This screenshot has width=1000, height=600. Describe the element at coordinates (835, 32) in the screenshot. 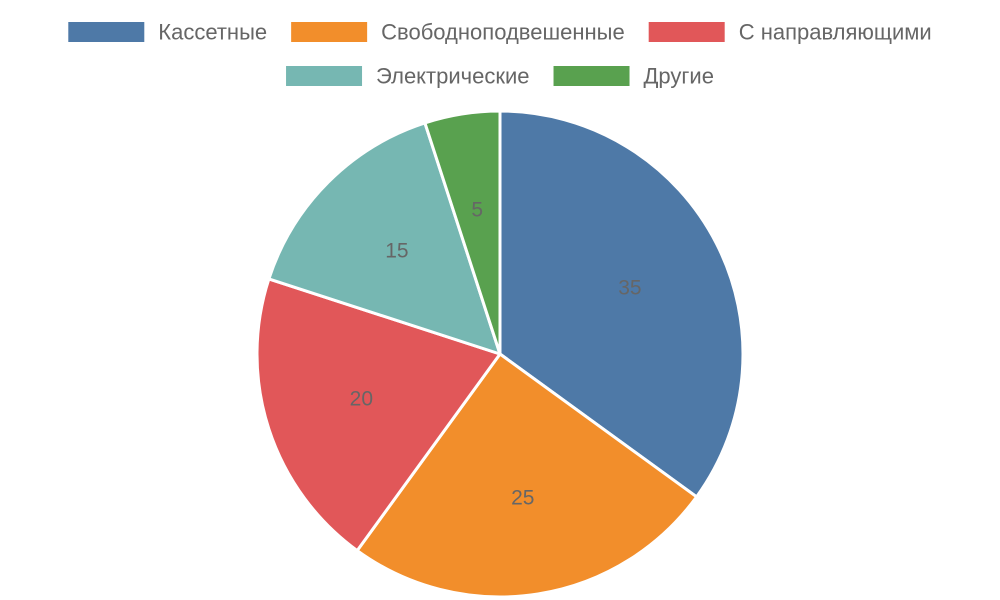

I see `legend-label: С направляющими` at that location.